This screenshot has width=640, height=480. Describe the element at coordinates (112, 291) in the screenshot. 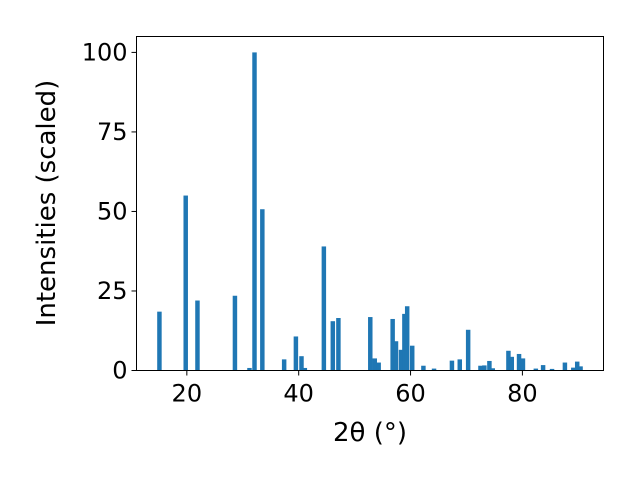

I see `y-tick-label: 25` at that location.